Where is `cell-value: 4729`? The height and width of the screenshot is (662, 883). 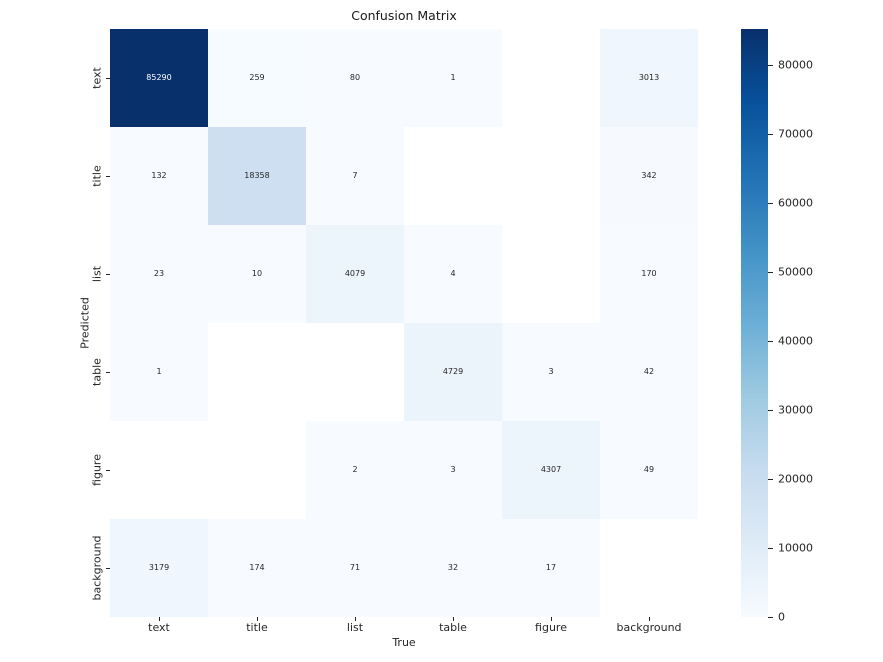 cell-value: 4729 is located at coordinates (453, 371).